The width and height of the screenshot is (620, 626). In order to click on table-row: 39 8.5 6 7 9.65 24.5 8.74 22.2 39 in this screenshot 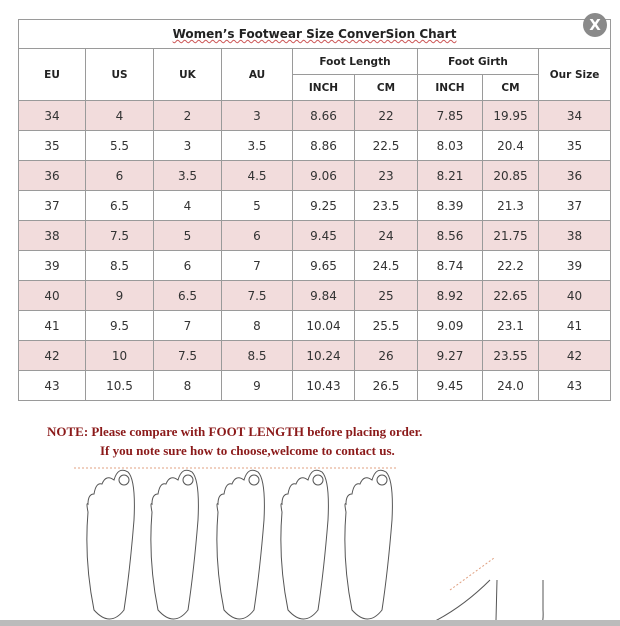, I will do `click(315, 265)`.